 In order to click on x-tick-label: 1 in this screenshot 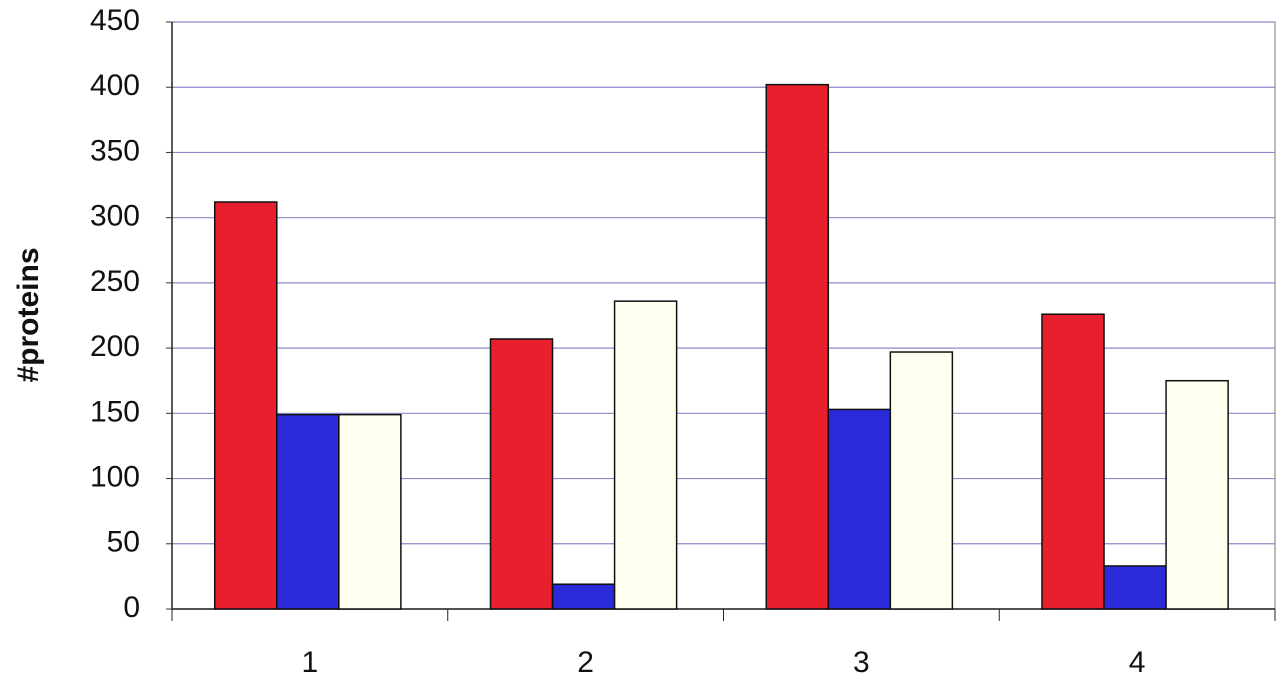, I will do `click(310, 662)`.